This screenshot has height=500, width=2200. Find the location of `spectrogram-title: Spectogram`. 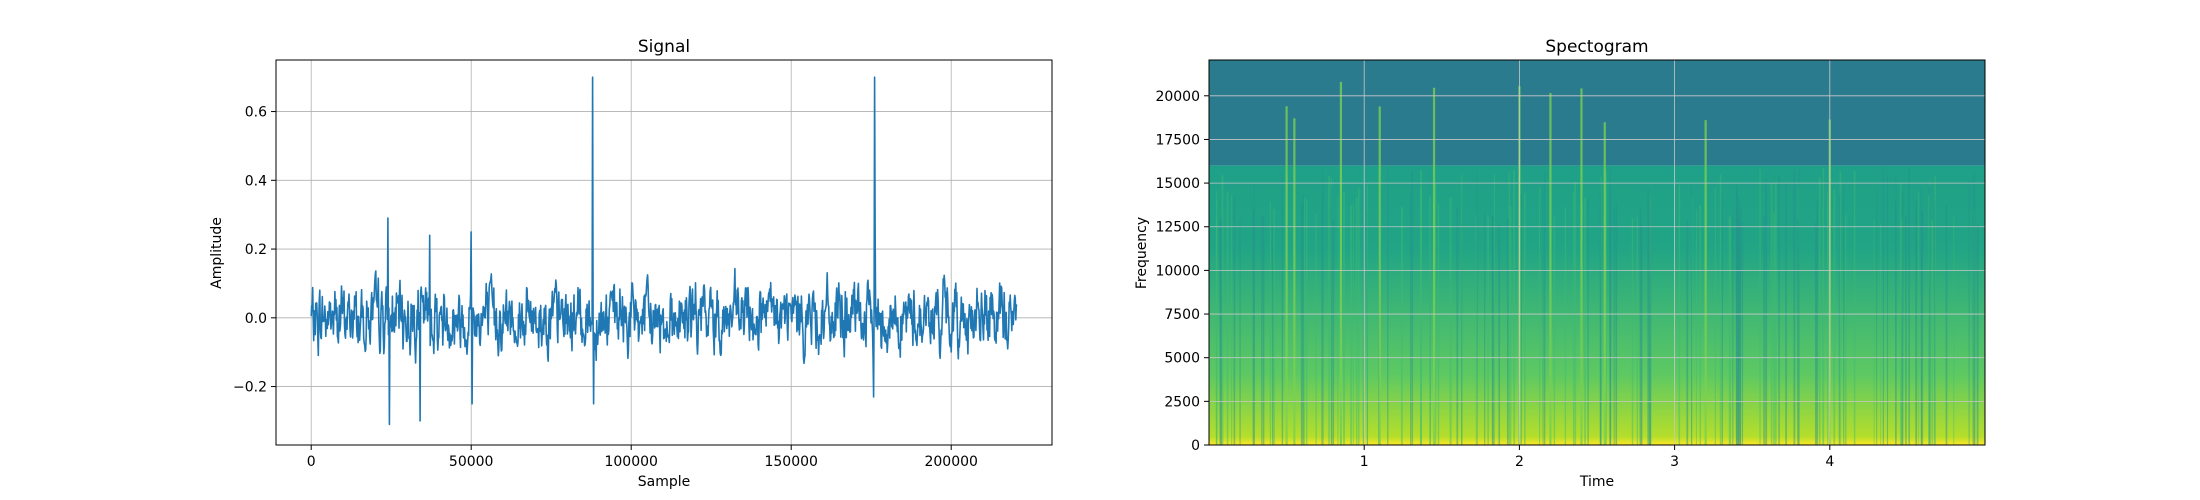

spectrogram-title: Spectogram is located at coordinates (1596, 47).